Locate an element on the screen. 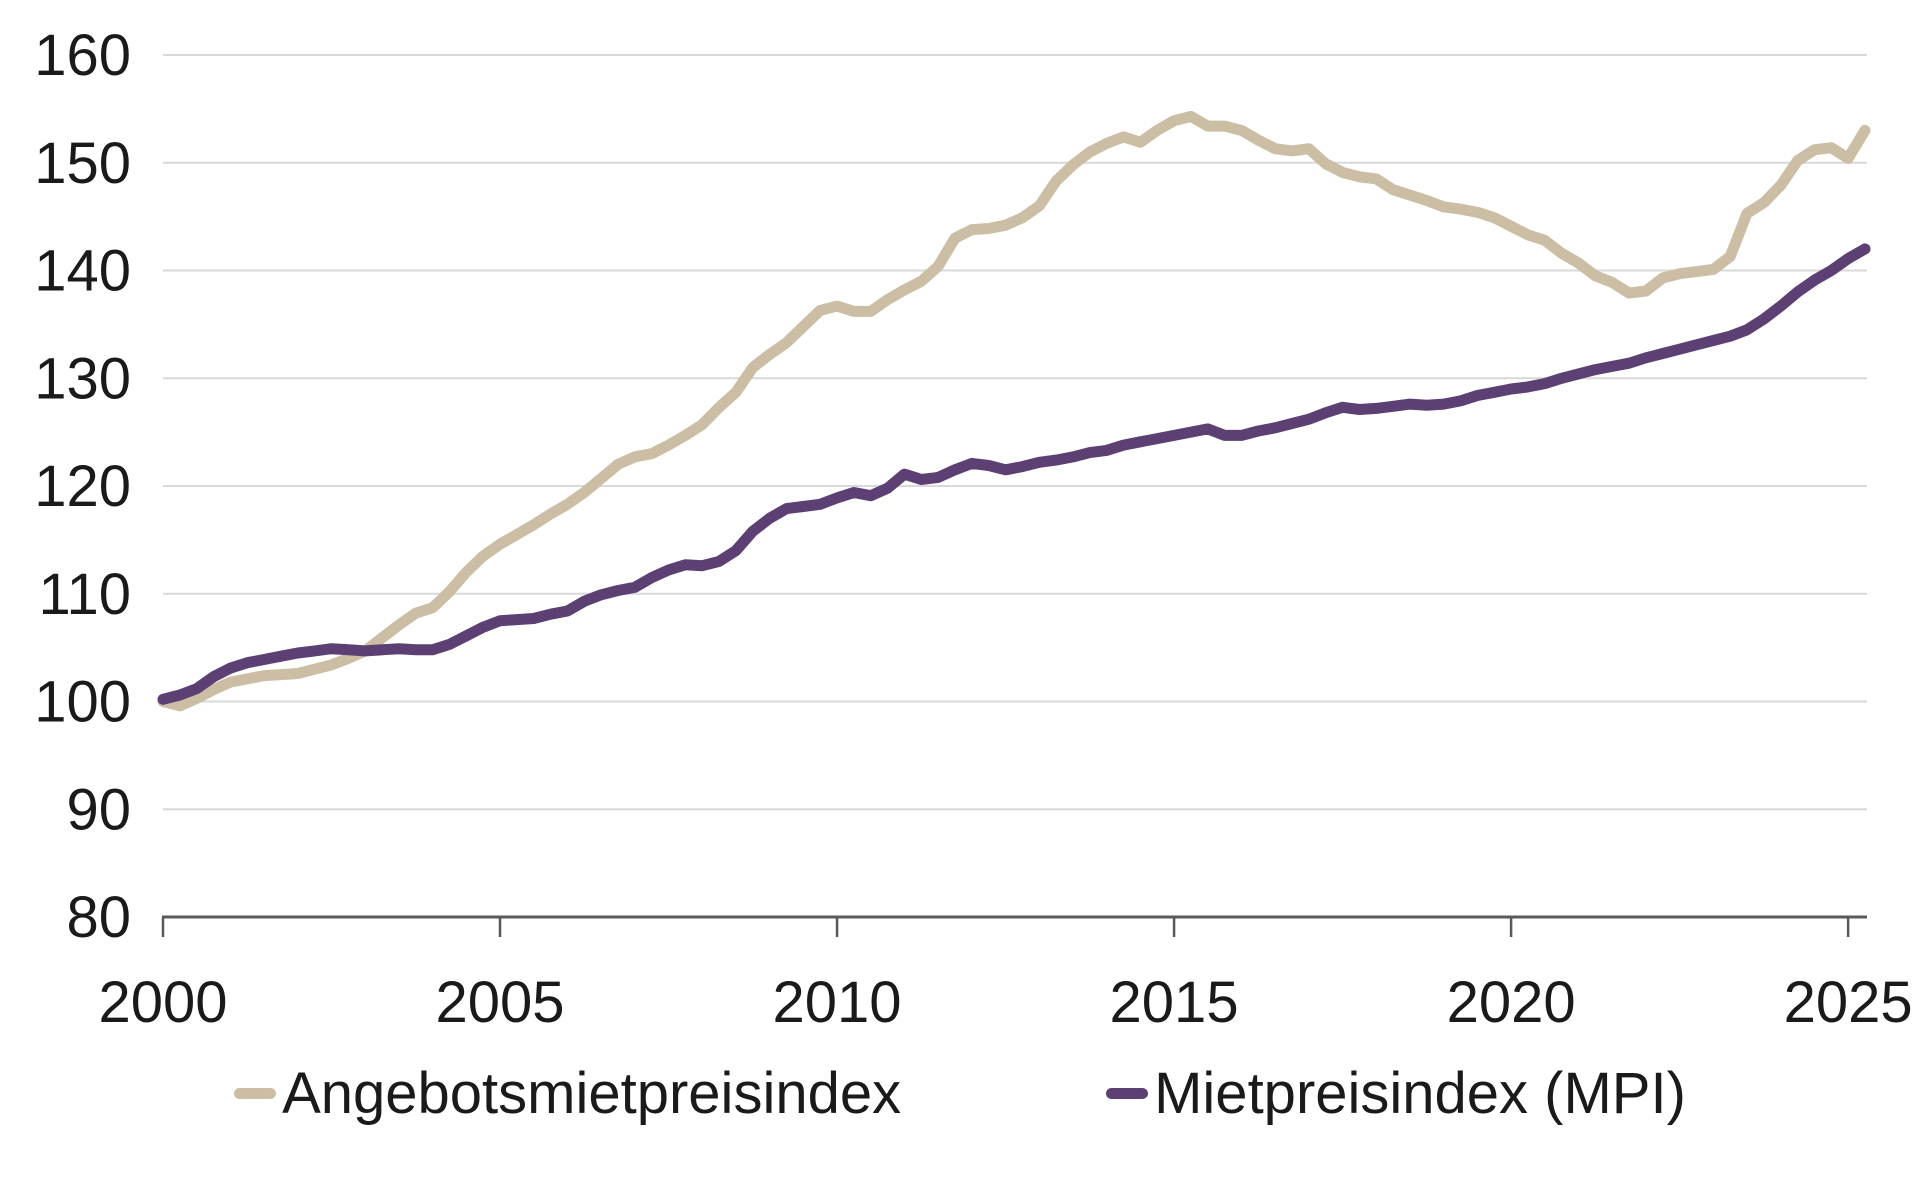 The width and height of the screenshot is (1920, 1200). y-tick-label-90: 90 is located at coordinates (98, 809).